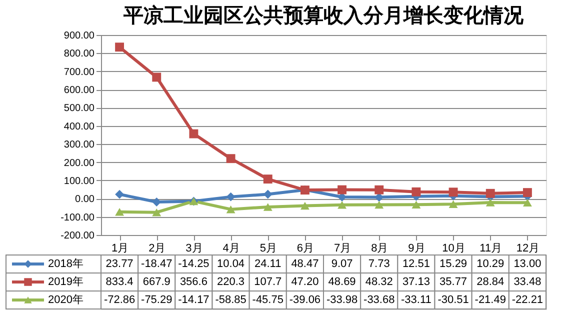 This screenshot has width=568, height=336. I want to click on data-label: -21.49, so click(490, 300).